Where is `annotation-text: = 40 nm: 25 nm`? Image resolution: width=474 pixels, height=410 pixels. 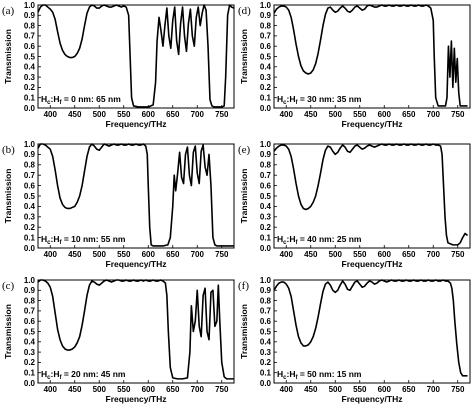 annotation-text: = 40 nm: 25 nm is located at coordinates (329, 239).